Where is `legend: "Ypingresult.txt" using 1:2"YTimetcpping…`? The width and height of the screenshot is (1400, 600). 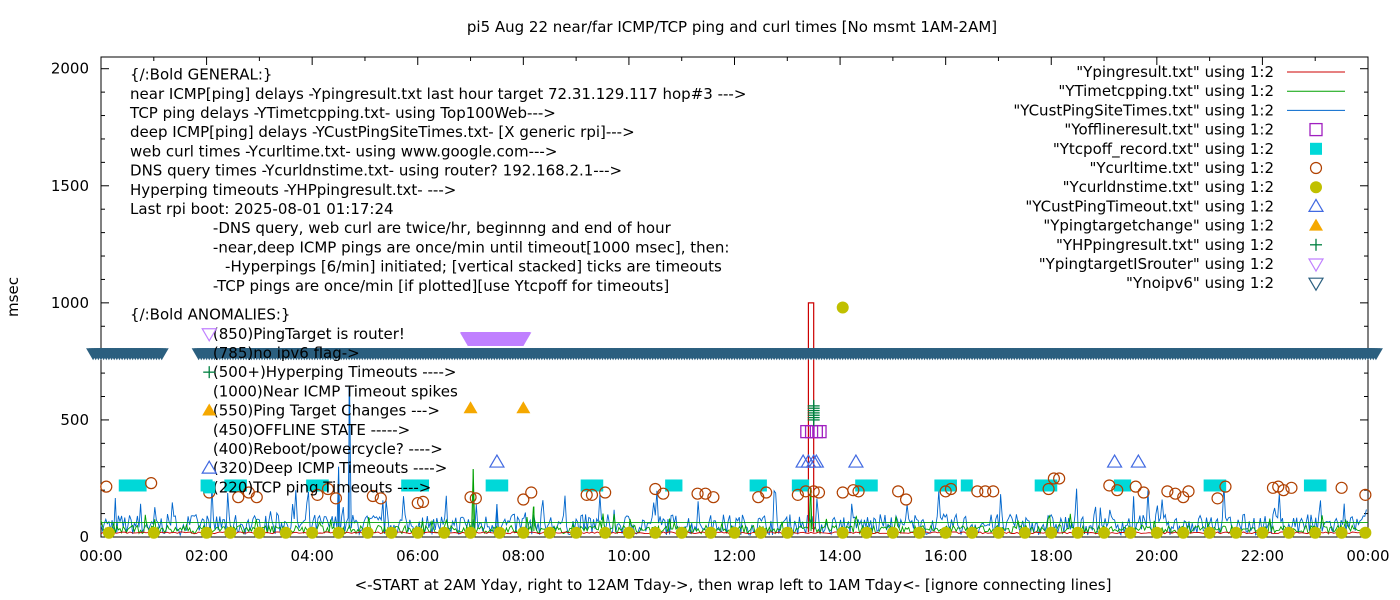 legend: "Ypingresult.txt" using 1:2"YTimetcpping… is located at coordinates (1179, 177).